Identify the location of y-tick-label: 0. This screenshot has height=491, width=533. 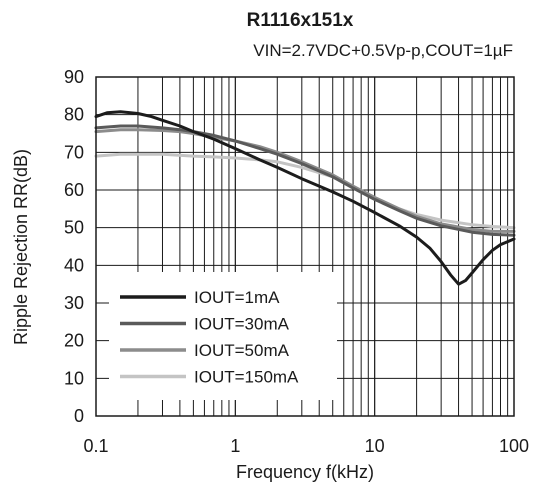
(79, 416).